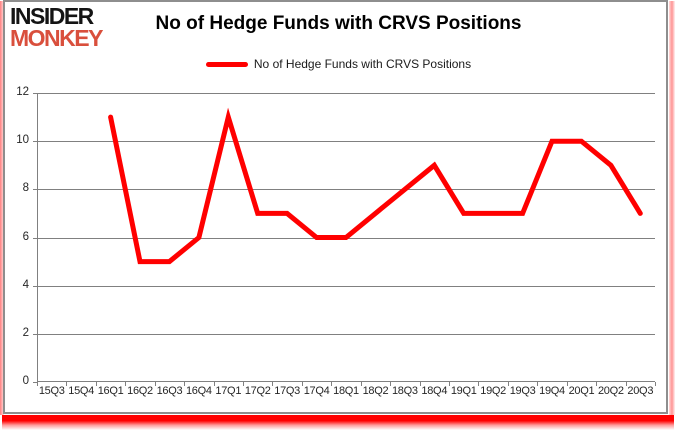 The height and width of the screenshot is (431, 677). Describe the element at coordinates (16, 215) in the screenshot. I see `y-axis-labels: 0 2 4 6 8 10 12` at that location.